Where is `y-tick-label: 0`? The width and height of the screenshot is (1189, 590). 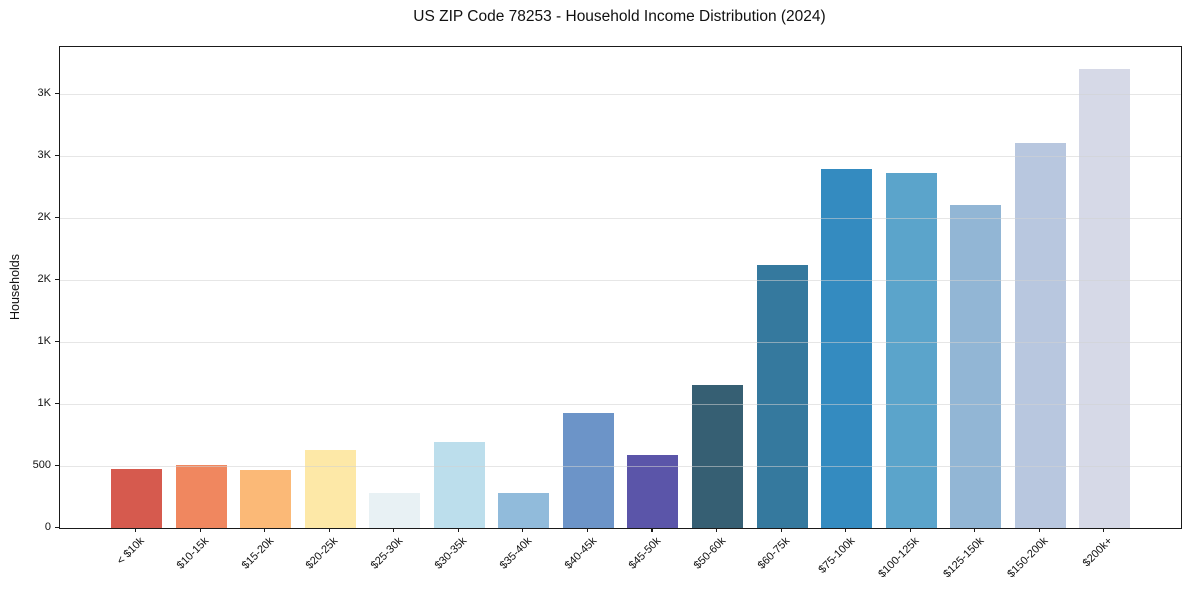 y-tick-label: 0 is located at coordinates (47, 527).